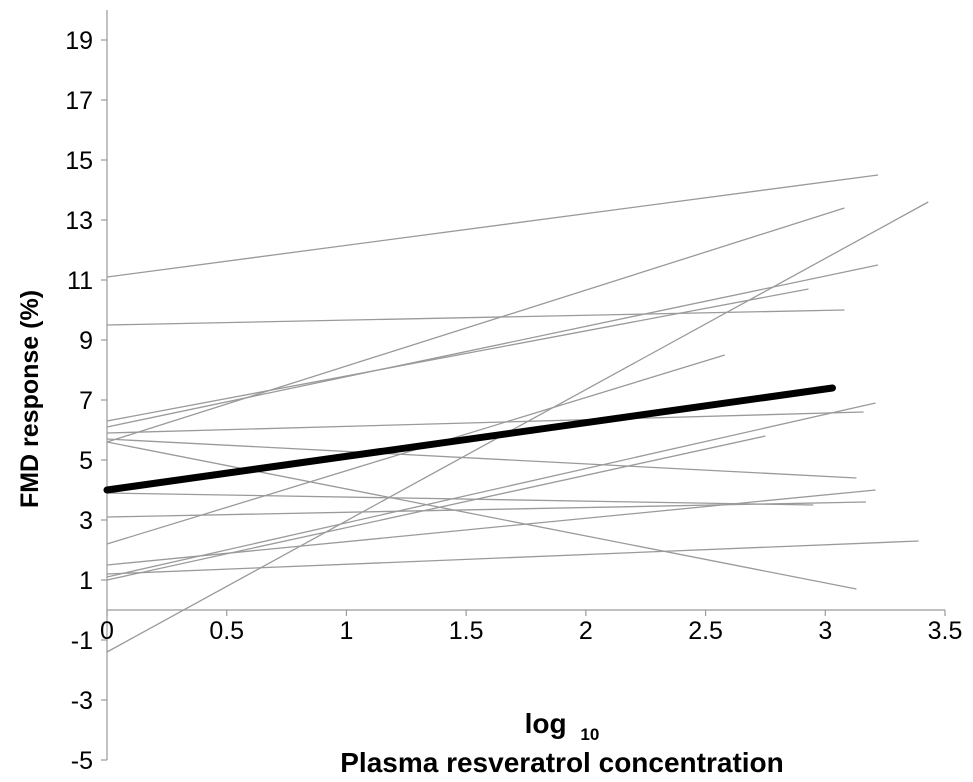 The width and height of the screenshot is (973, 782). Describe the element at coordinates (86, 581) in the screenshot. I see `y-tick-label: 1` at that location.